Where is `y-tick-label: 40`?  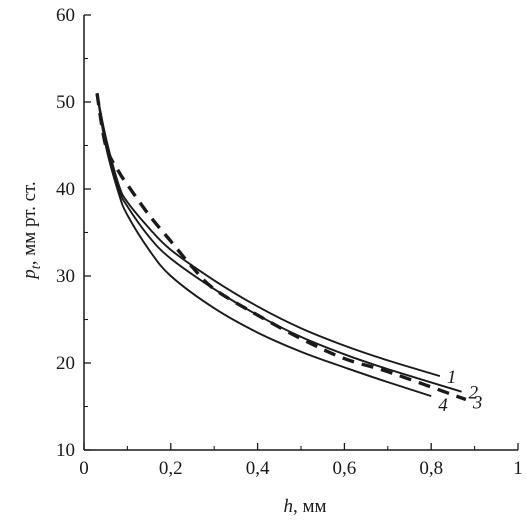
y-tick-label: 40 is located at coordinates (65, 189).